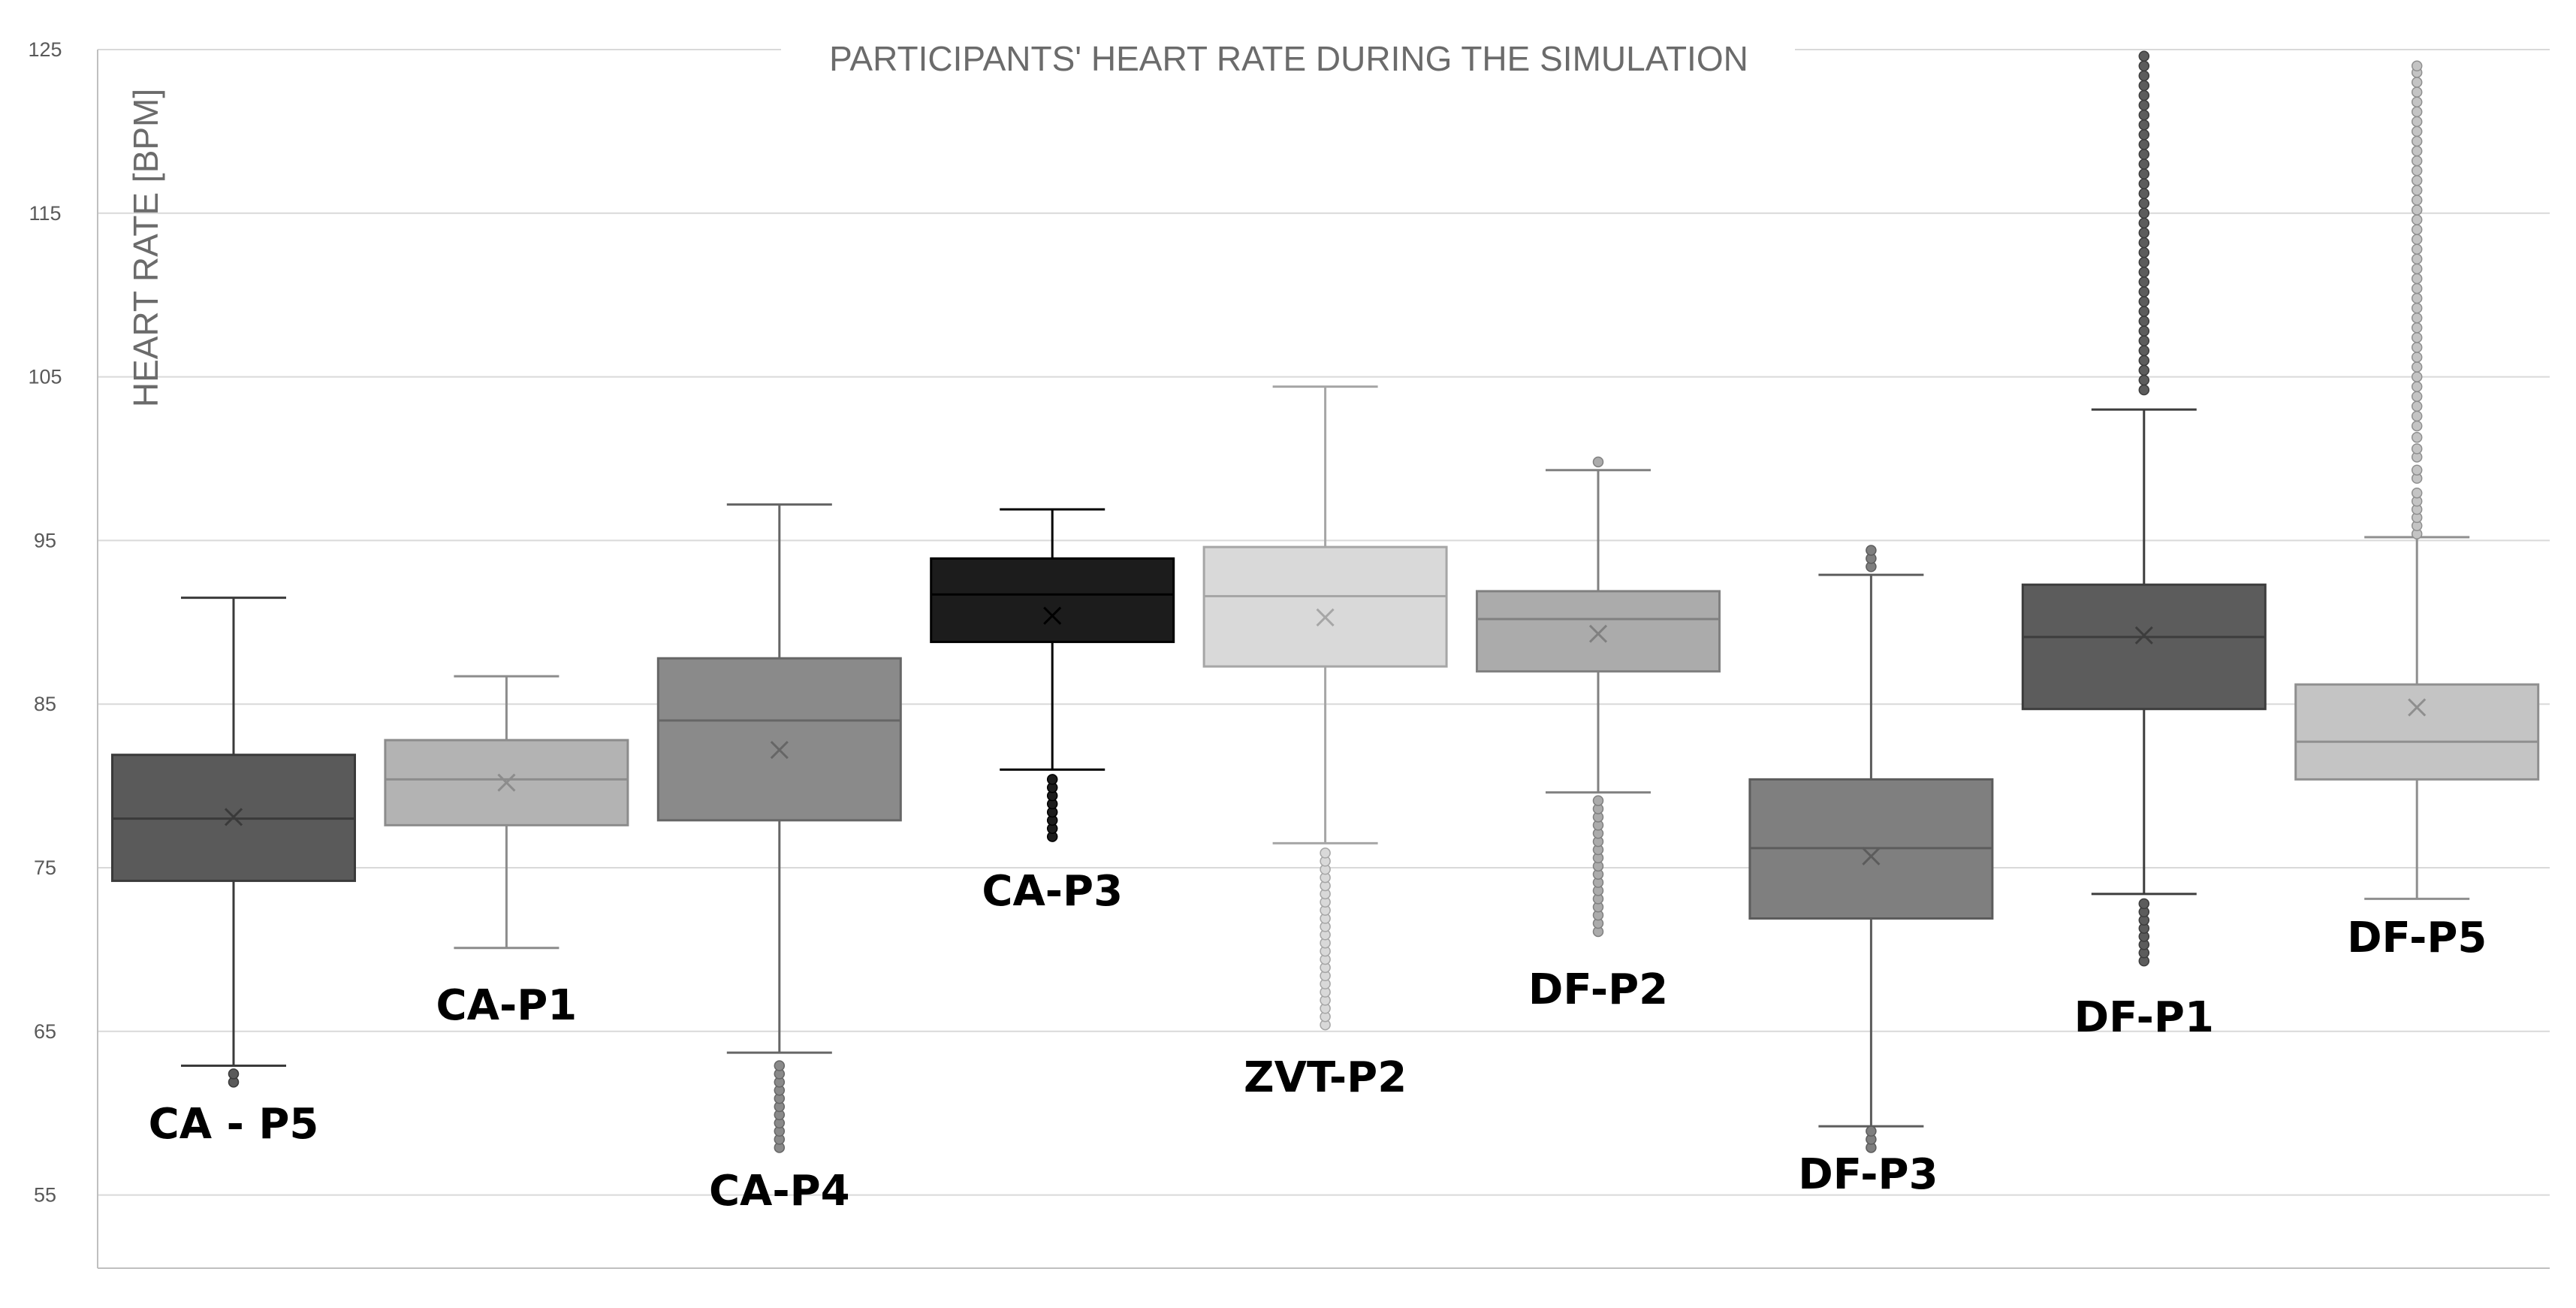 Image resolution: width=2576 pixels, height=1308 pixels. What do you see at coordinates (2417, 938) in the screenshot?
I see `category-label: DF-P5` at bounding box center [2417, 938].